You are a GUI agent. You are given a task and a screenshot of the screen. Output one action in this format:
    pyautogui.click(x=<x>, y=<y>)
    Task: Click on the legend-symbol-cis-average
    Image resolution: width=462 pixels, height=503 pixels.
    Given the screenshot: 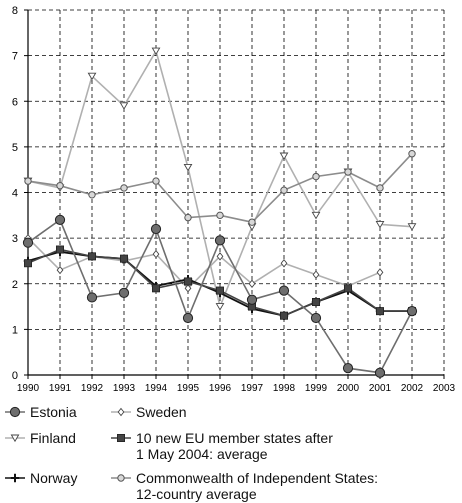 What is the action you would take?
    pyautogui.click(x=121, y=478)
    